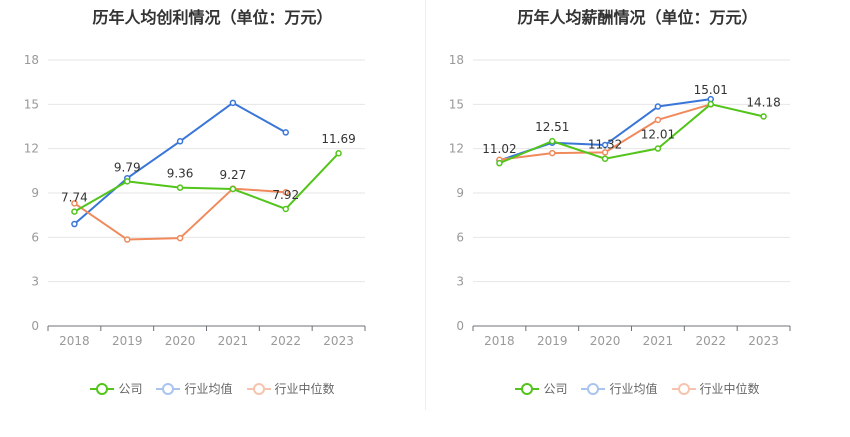 The height and width of the screenshot is (437, 850). I want to click on data-label: 7.92, so click(285, 195).